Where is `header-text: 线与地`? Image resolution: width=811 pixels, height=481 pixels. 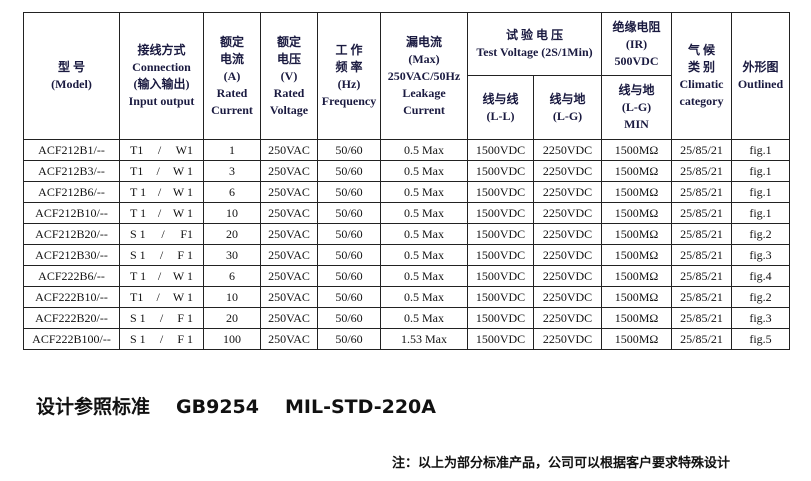
header-text: 线与地 is located at coordinates (567, 98).